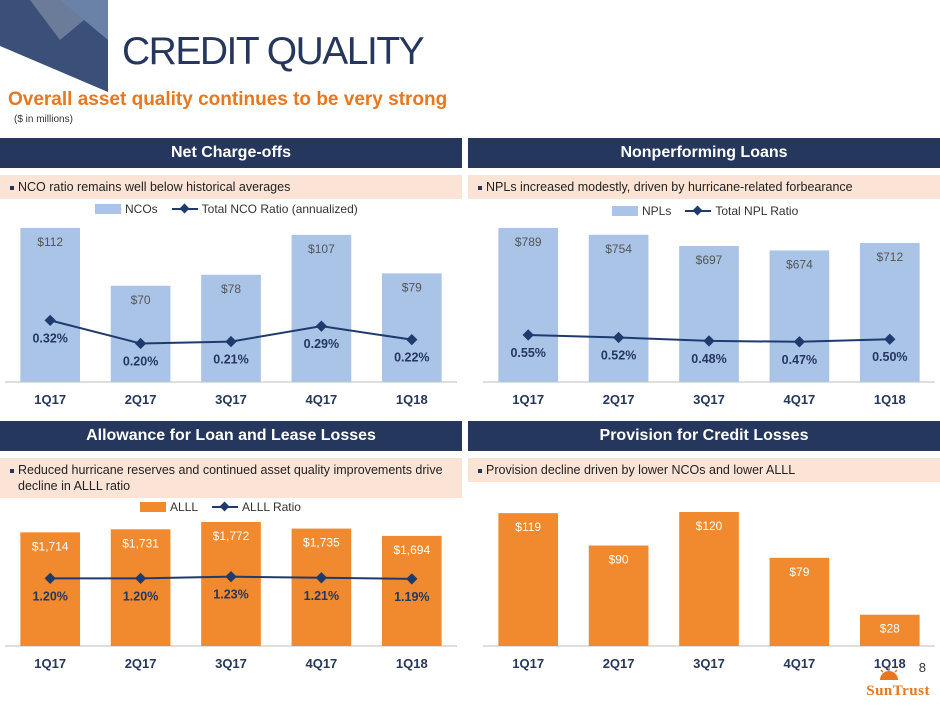  What do you see at coordinates (141, 300) in the screenshot?
I see `bar-value-label: $70` at bounding box center [141, 300].